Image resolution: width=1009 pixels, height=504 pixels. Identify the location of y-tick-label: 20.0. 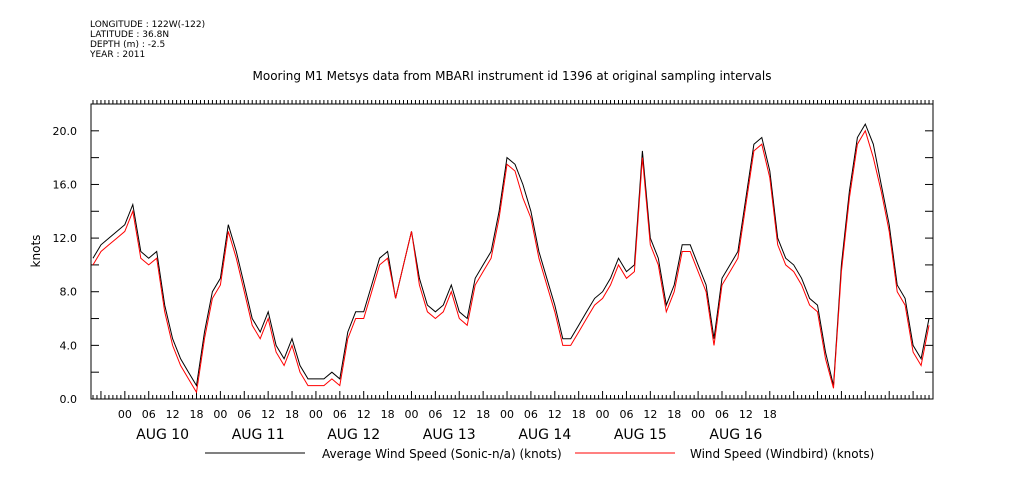
(65, 131).